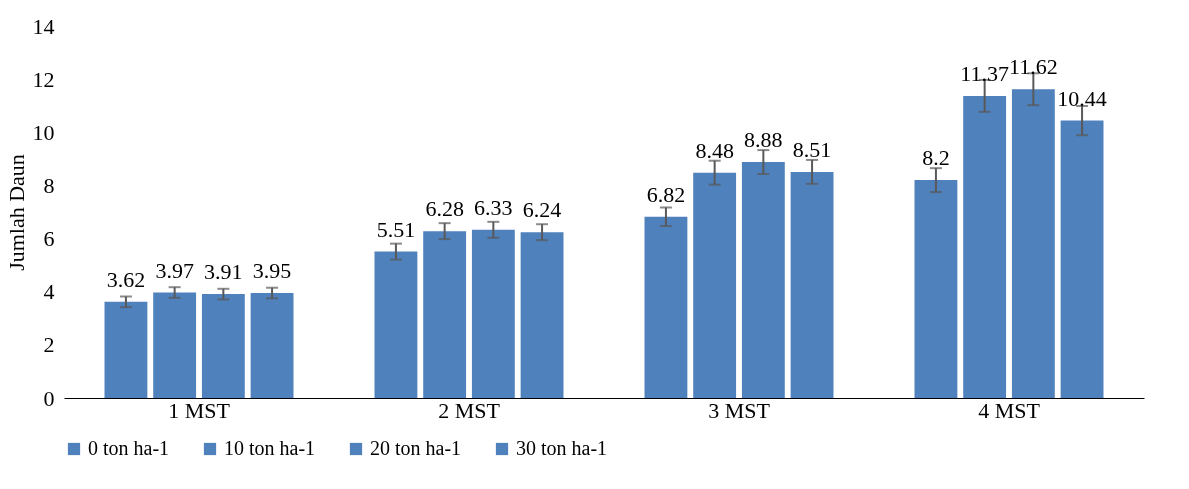 This screenshot has width=1189, height=489. What do you see at coordinates (49, 292) in the screenshot?
I see `y-tick-label: 4` at bounding box center [49, 292].